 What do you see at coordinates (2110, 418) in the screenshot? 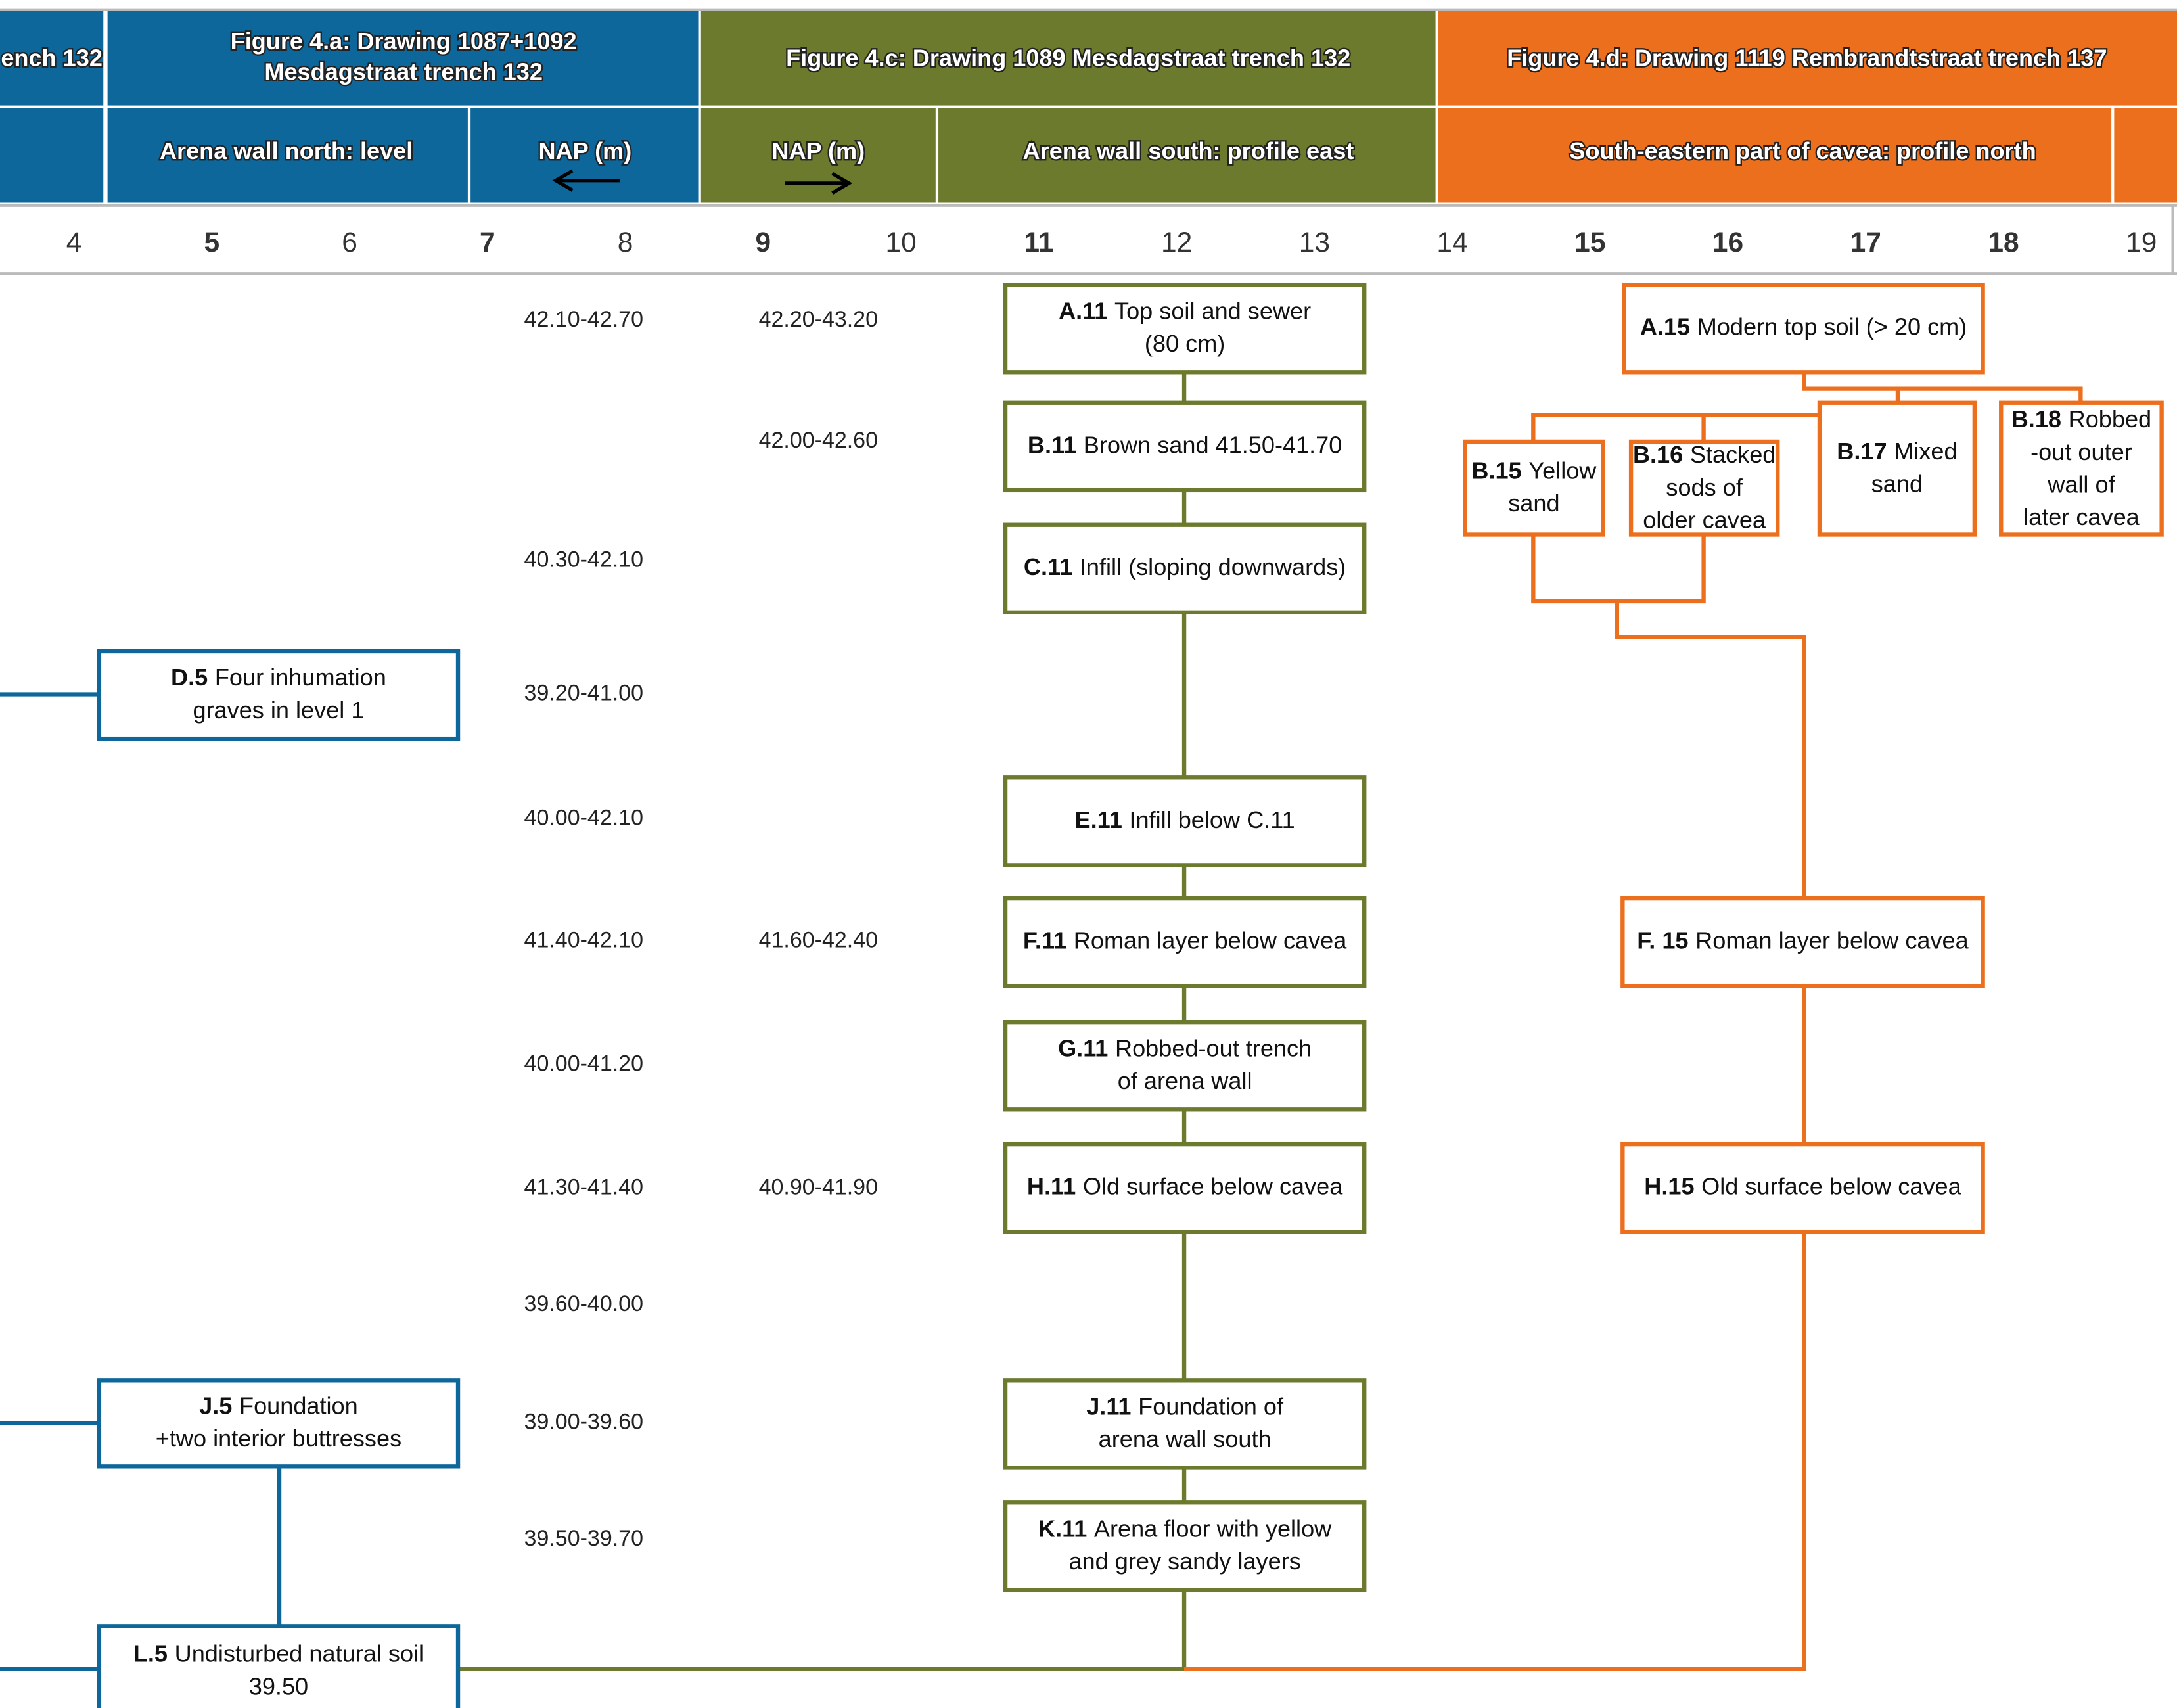
I see `node-text: Robbed` at bounding box center [2110, 418].